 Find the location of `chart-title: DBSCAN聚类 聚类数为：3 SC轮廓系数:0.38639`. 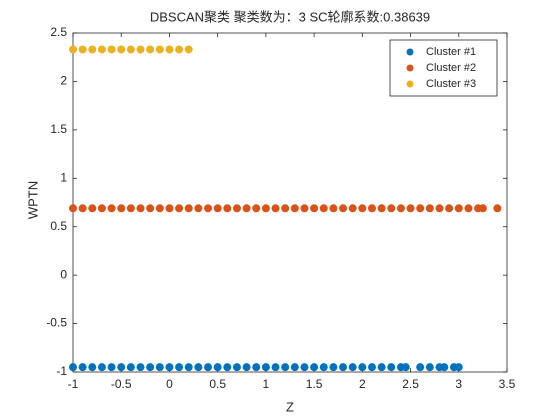

chart-title: DBSCAN聚类 聚类数为：3 SC轮廓系数:0.38639 is located at coordinates (290, 16).